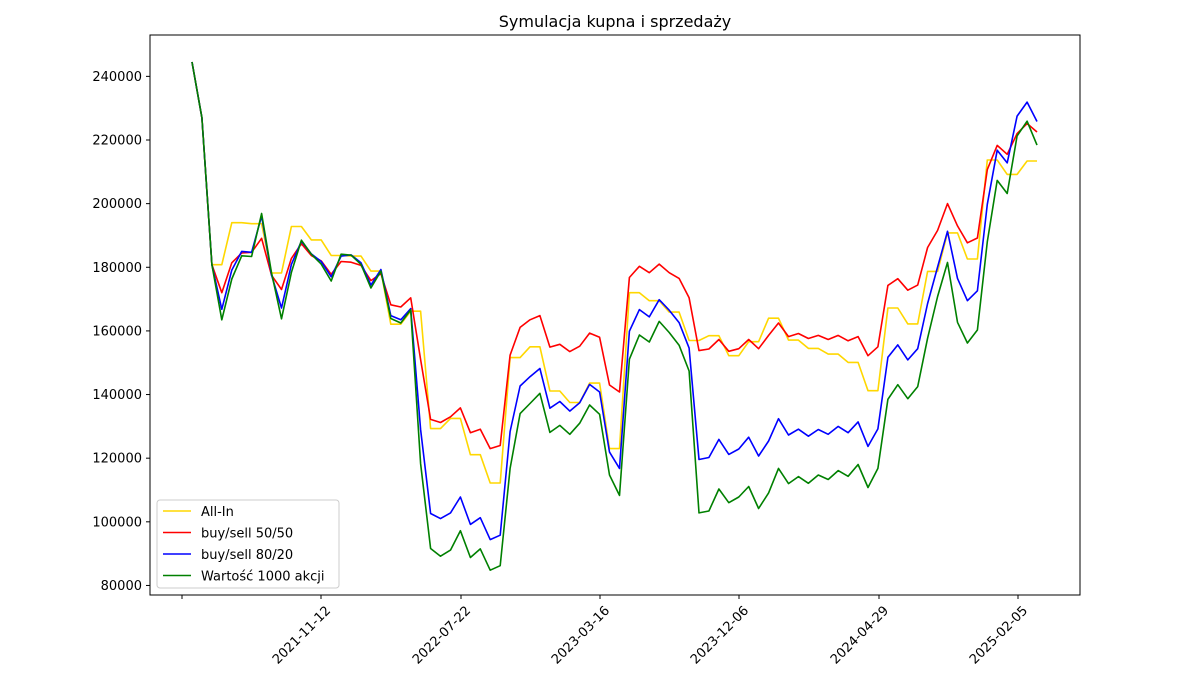 This screenshot has width=1200, height=700. I want to click on y-tick-label: 140000, so click(117, 395).